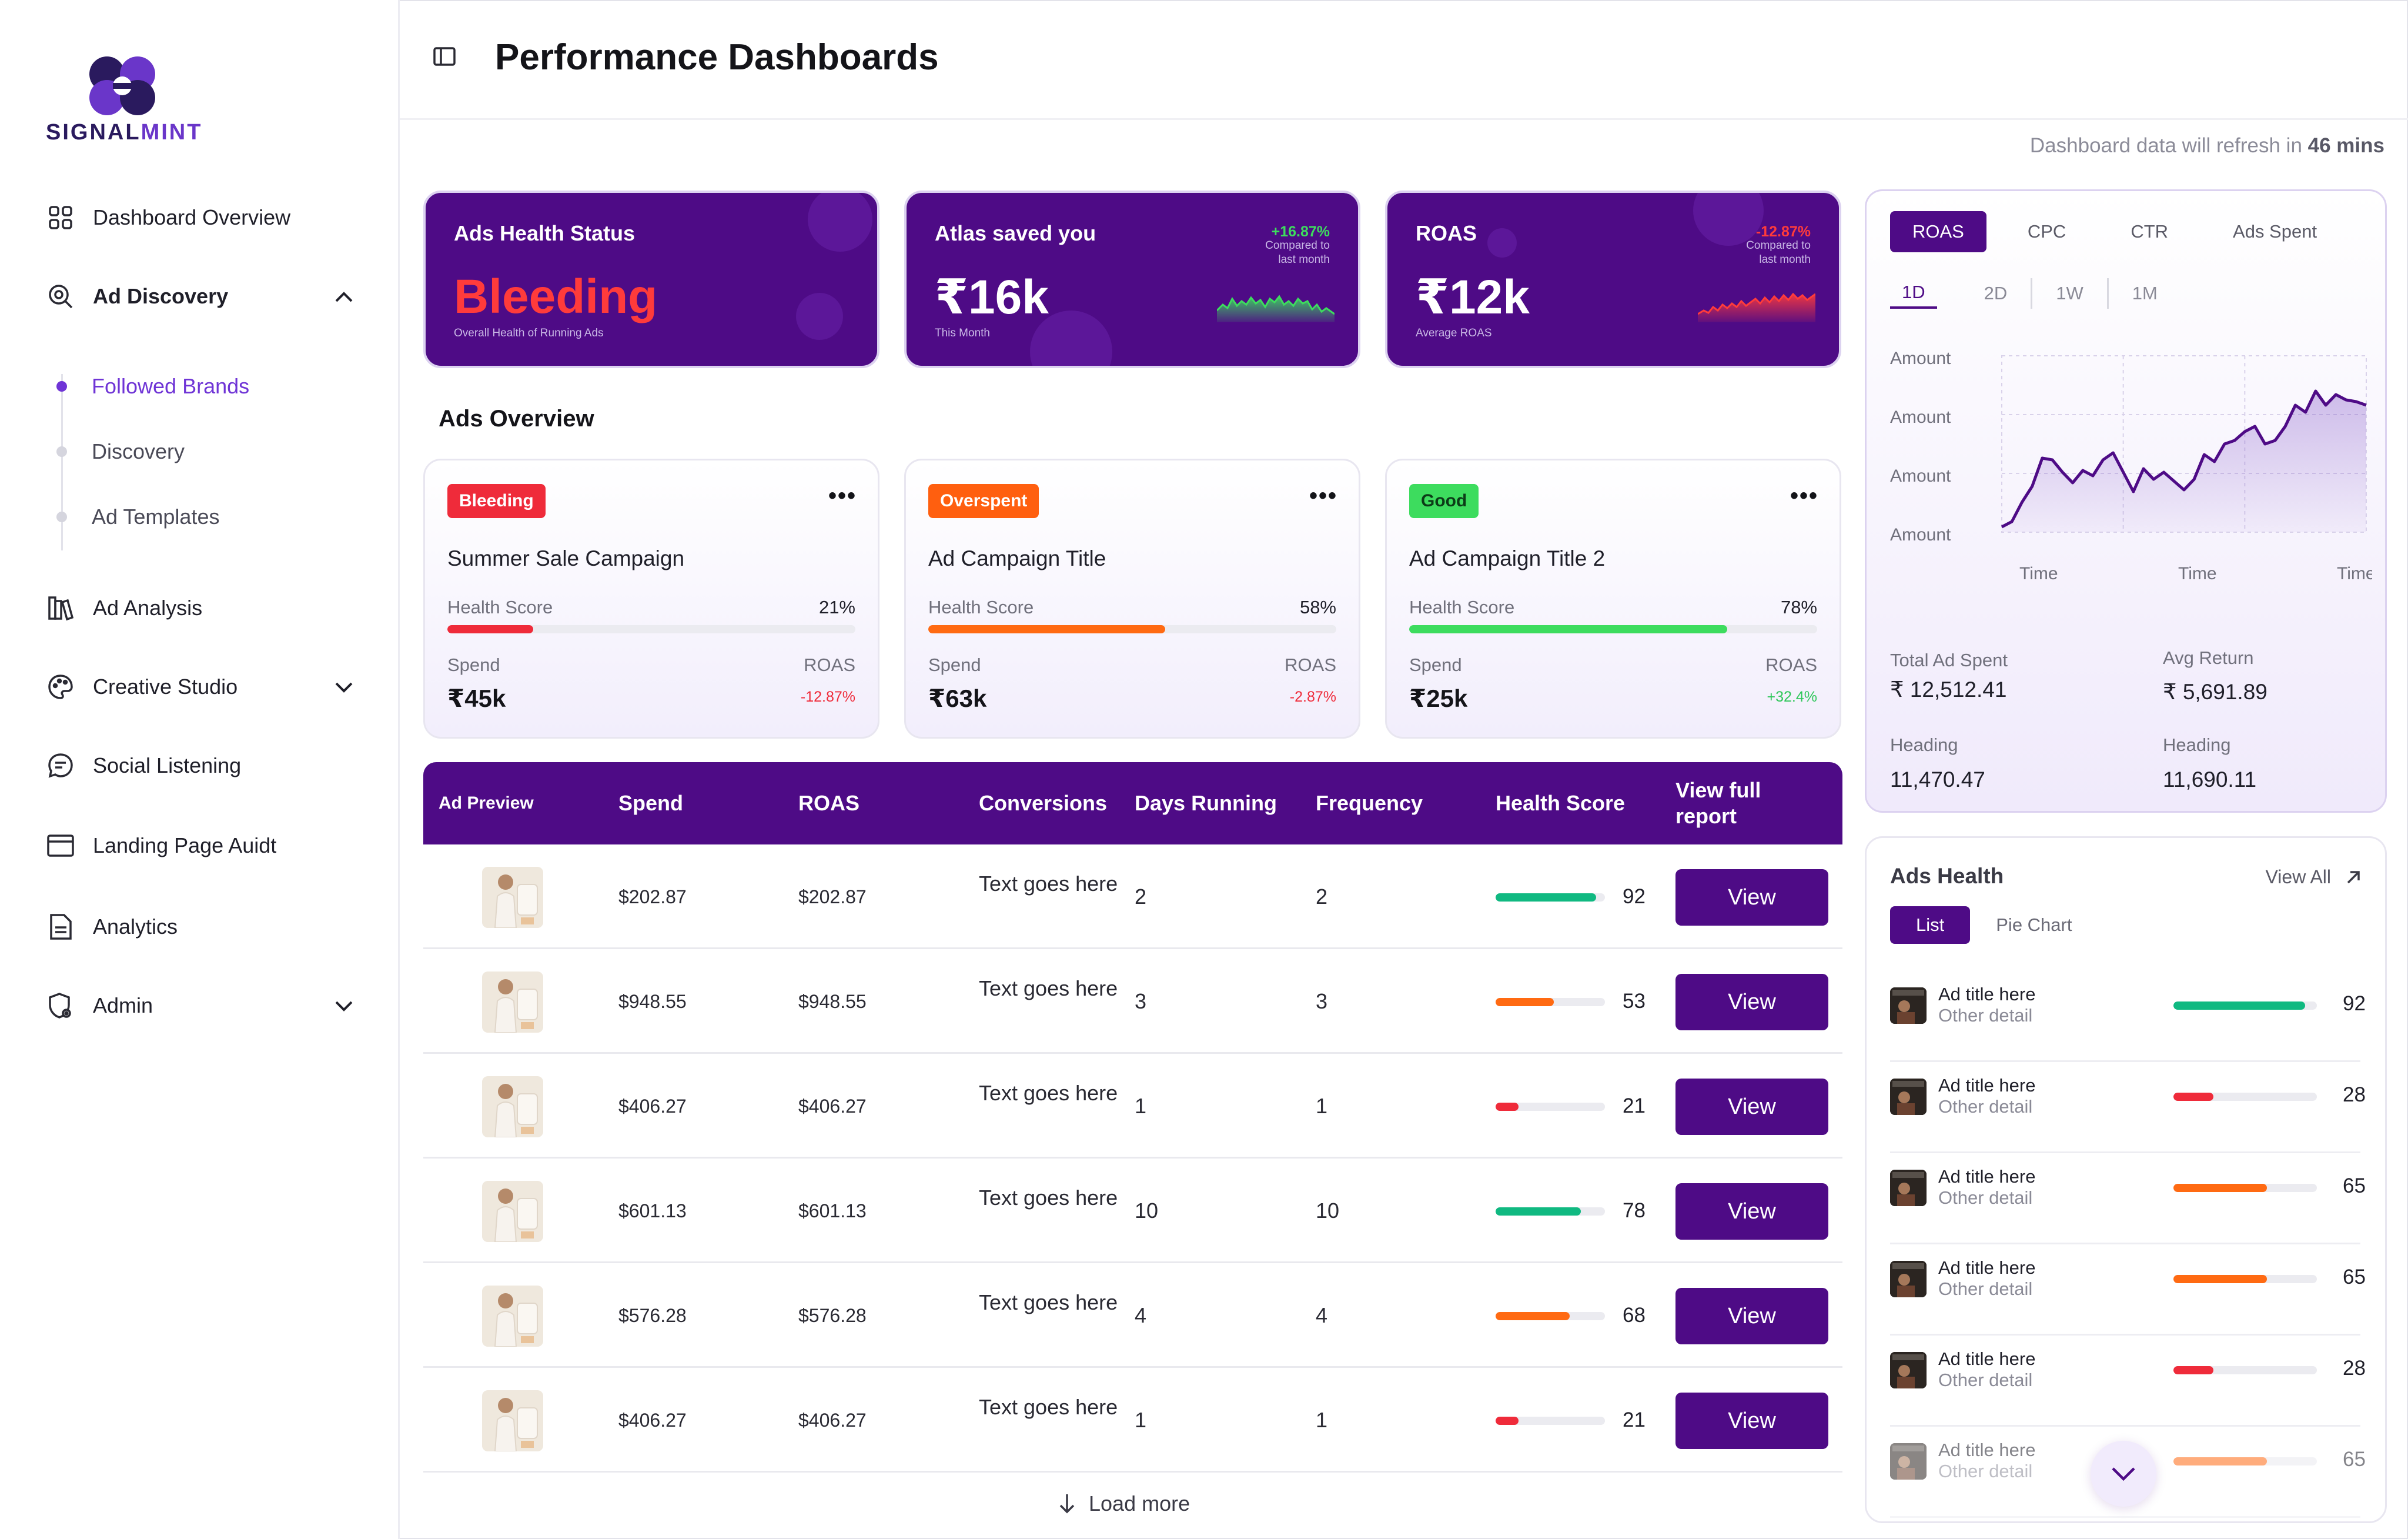  I want to click on range-1m: 1M, so click(2145, 293).